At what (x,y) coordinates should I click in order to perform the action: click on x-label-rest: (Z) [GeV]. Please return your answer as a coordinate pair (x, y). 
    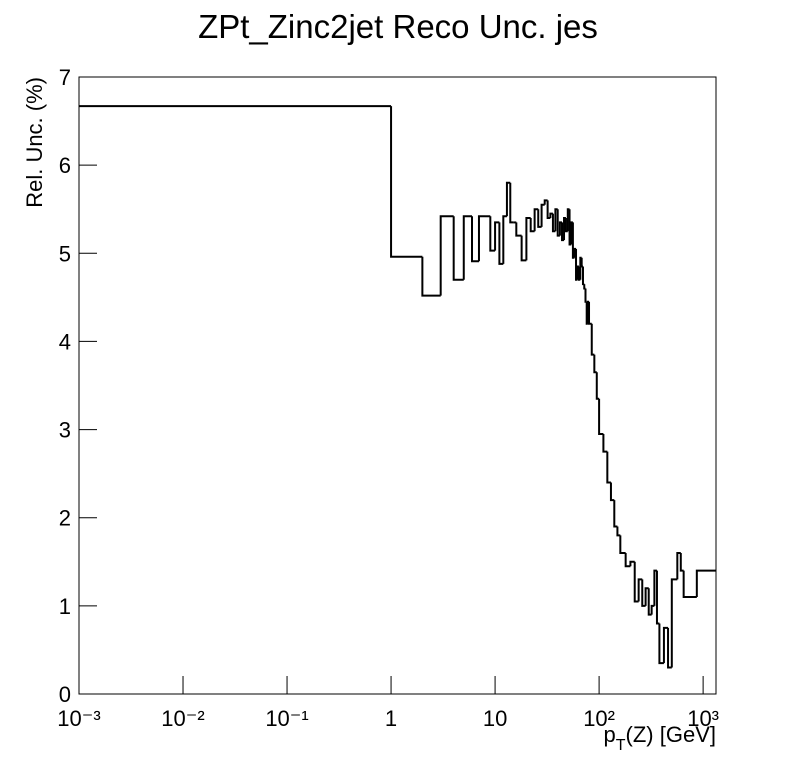
    Looking at the image, I should click on (671, 734).